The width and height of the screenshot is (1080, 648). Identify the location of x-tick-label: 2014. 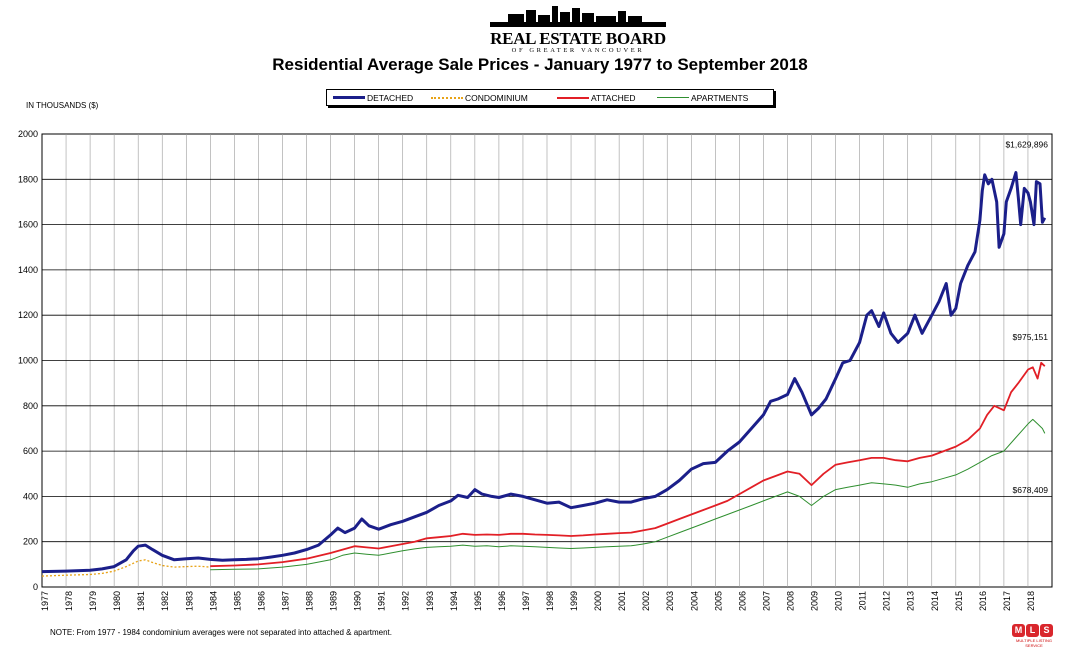
(935, 601).